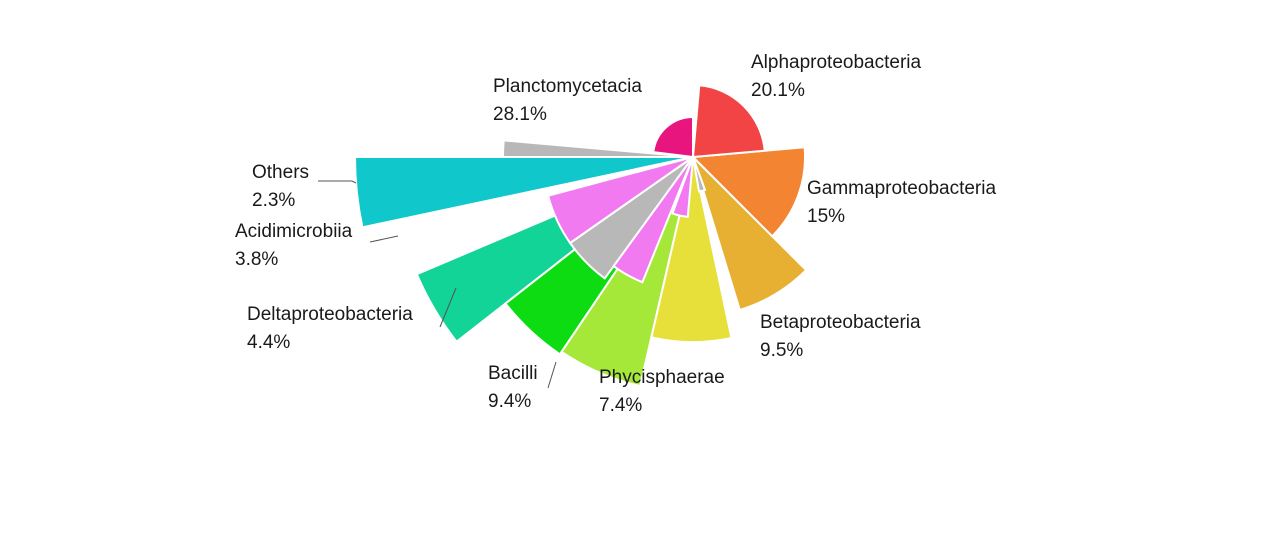 The image size is (1276, 545). Describe the element at coordinates (268, 342) in the screenshot. I see `label-deltaproteobacteria-value: 4.4%` at that location.